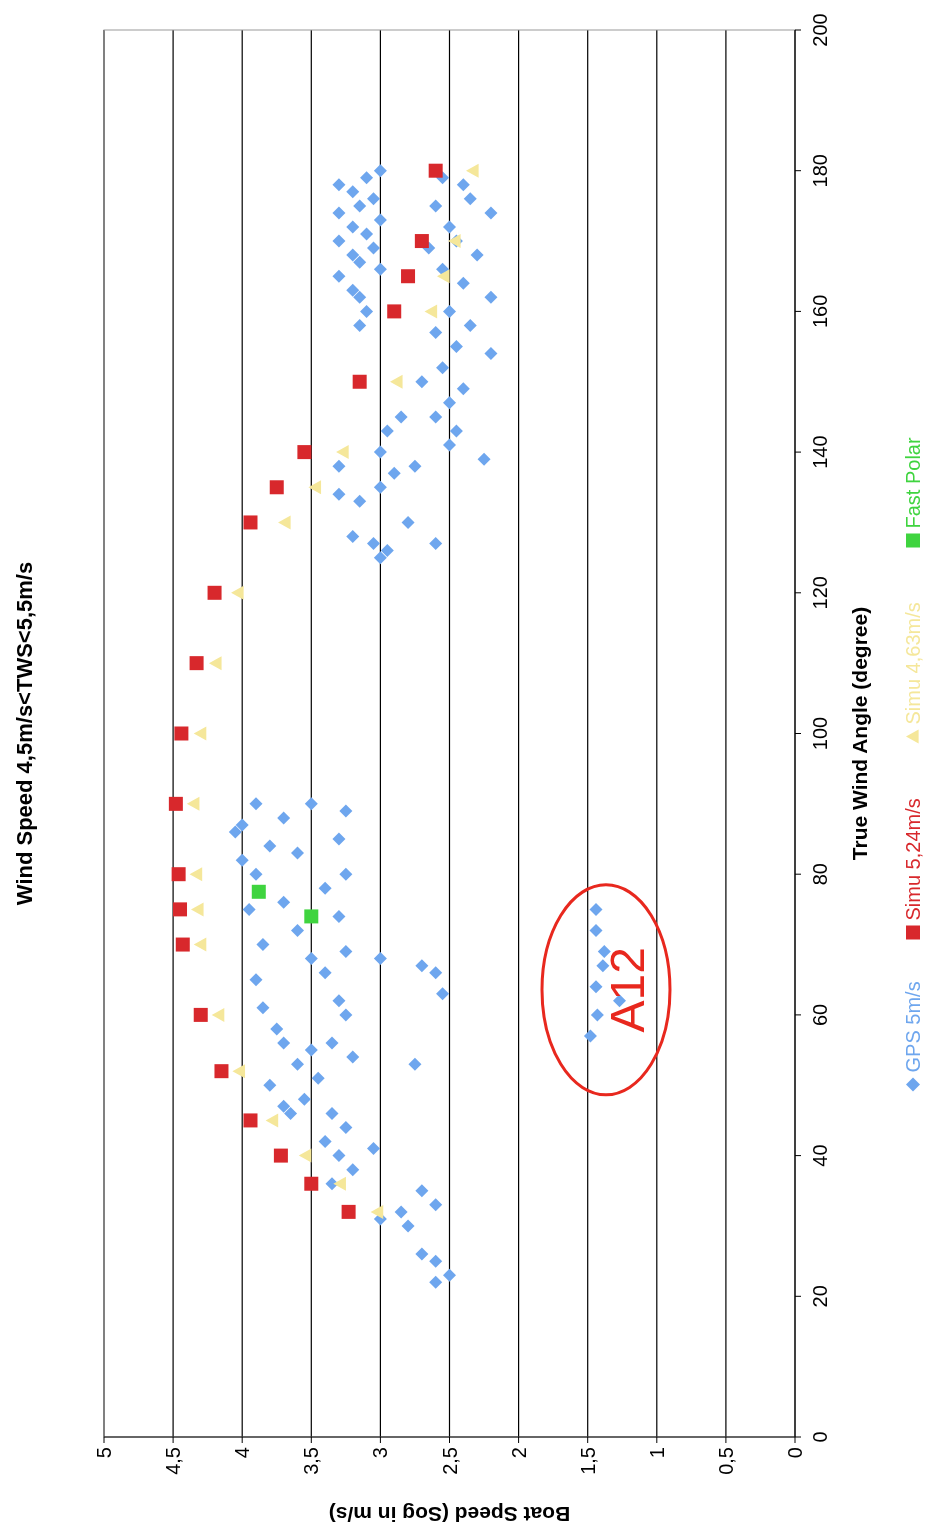 The width and height of the screenshot is (936, 1534). Describe the element at coordinates (173, 1461) in the screenshot. I see `x-tick-label: 4,5` at that location.